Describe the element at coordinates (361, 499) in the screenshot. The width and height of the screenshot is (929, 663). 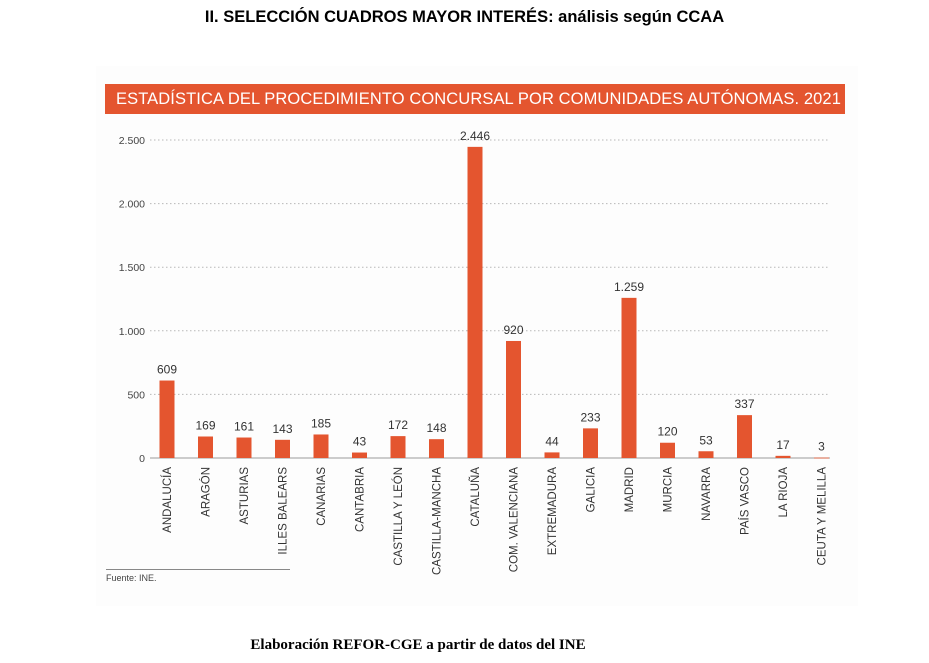
I see `x-tick-label: CANTABRIA` at that location.